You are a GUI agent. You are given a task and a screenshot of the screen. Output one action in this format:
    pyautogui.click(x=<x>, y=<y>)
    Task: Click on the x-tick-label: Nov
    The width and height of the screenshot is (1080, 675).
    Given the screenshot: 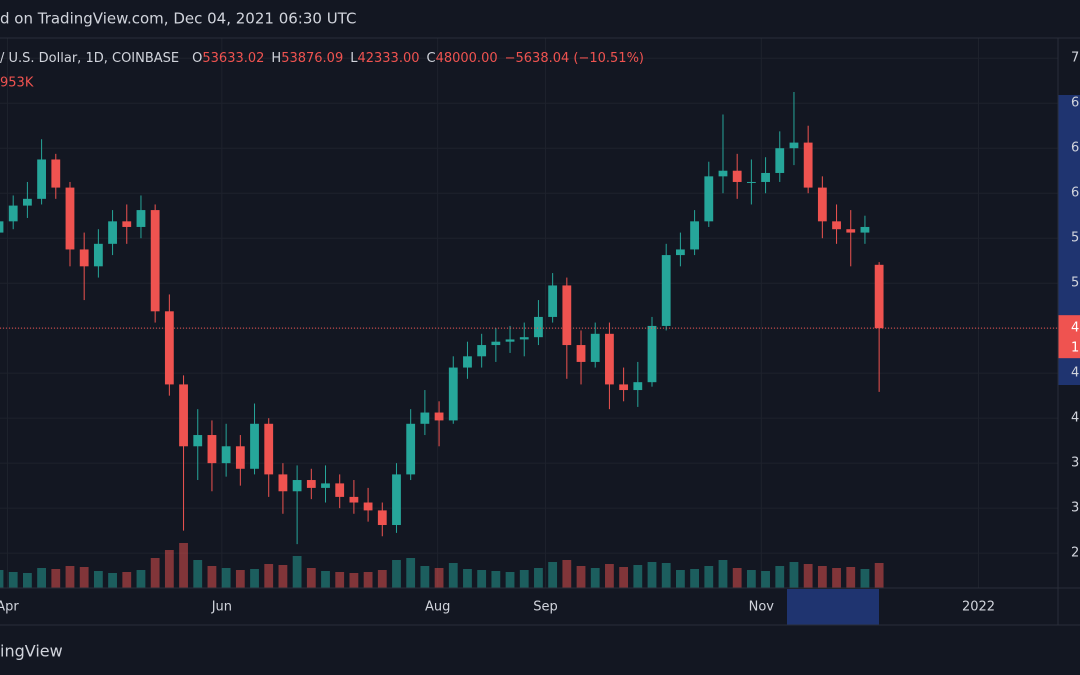 What is the action you would take?
    pyautogui.click(x=762, y=607)
    